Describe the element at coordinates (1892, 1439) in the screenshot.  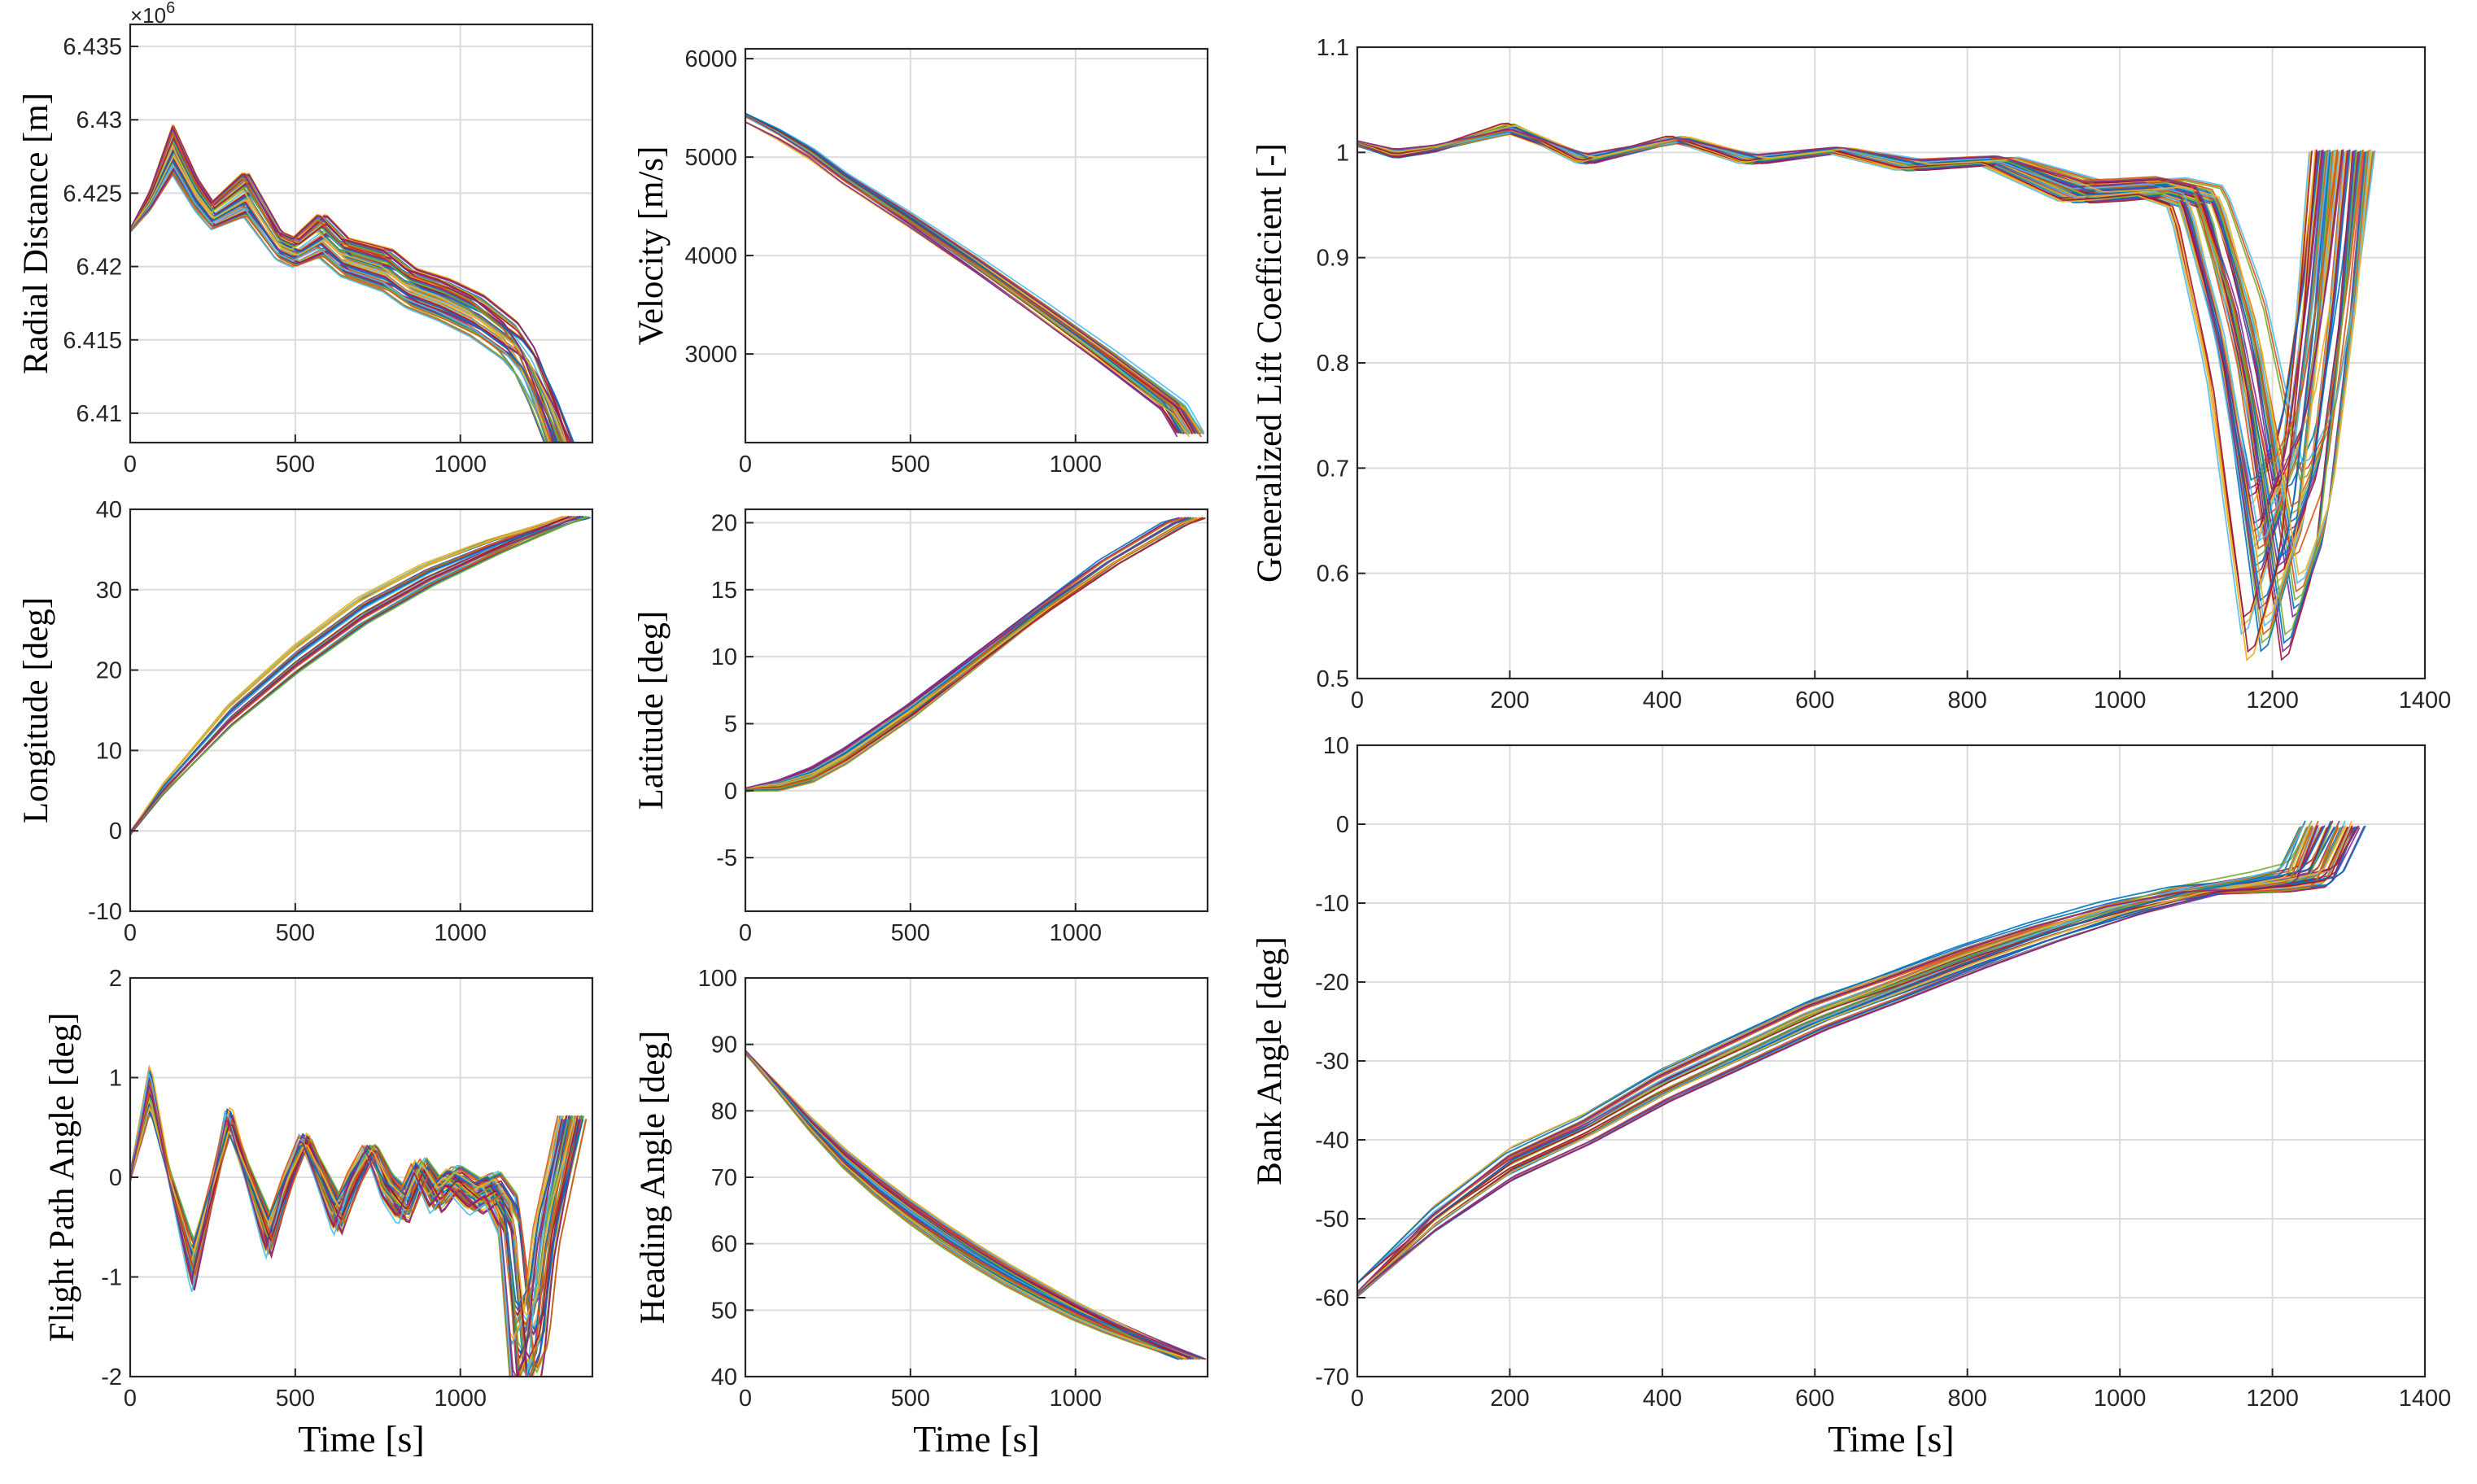
I see `x-axis-label: Time [s]` at that location.